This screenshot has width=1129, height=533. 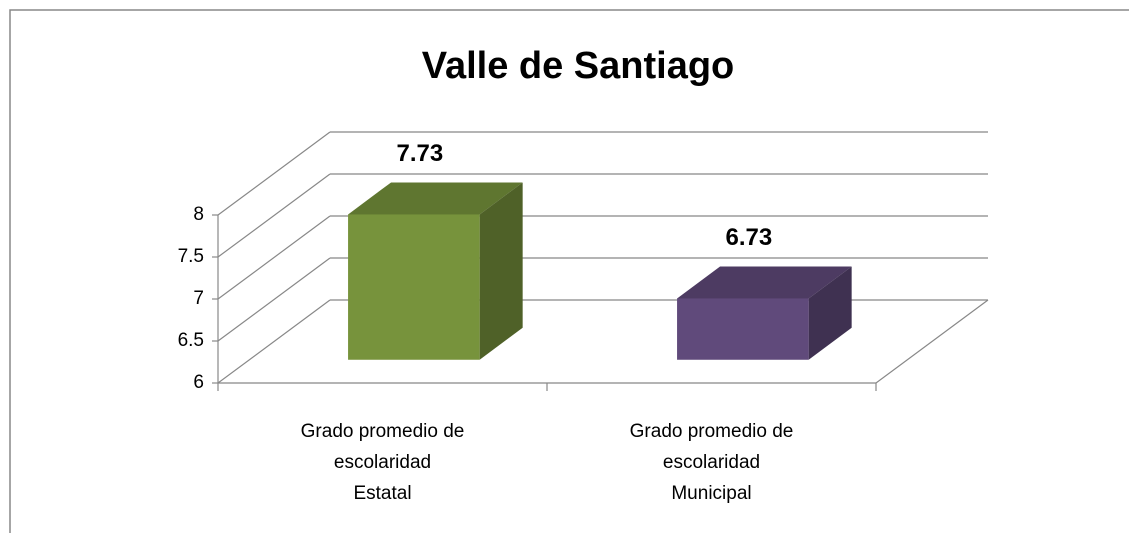 I want to click on floor-edge, so click(x=932, y=341).